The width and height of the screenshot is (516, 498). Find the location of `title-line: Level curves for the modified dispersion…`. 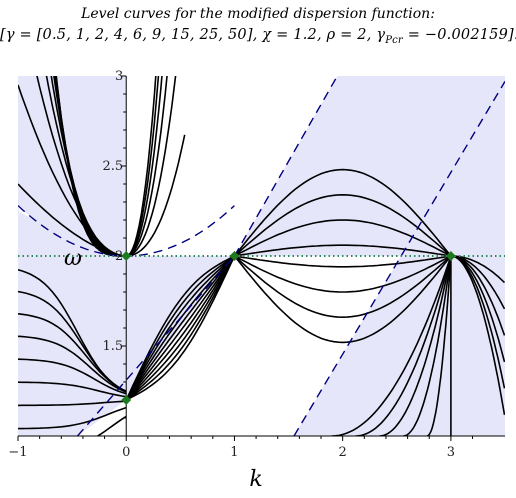

title-line: Level curves for the modified dispersion… is located at coordinates (258, 14).